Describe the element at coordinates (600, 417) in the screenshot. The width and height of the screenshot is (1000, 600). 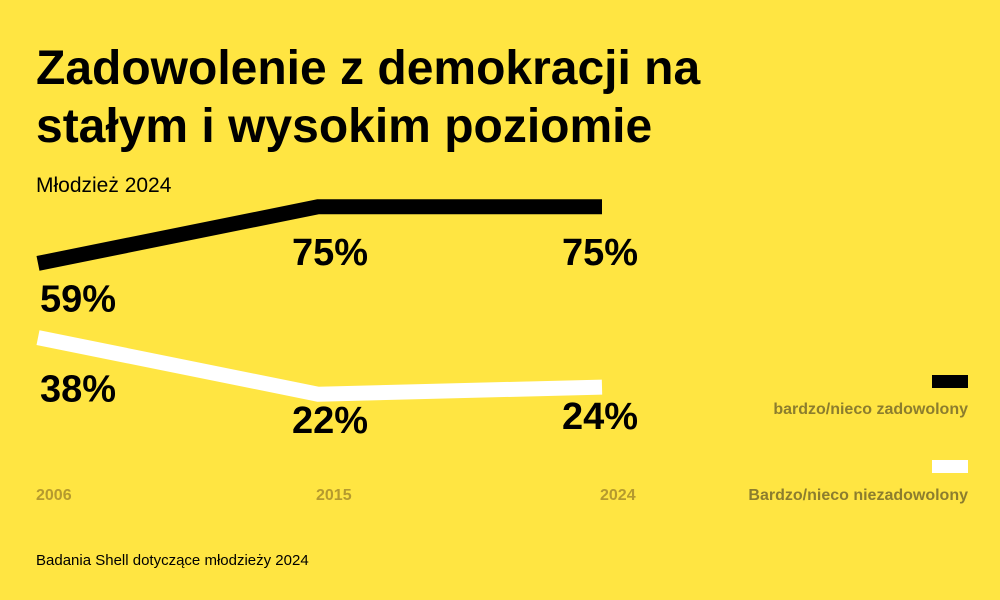
I see `data-label: 24%` at that location.